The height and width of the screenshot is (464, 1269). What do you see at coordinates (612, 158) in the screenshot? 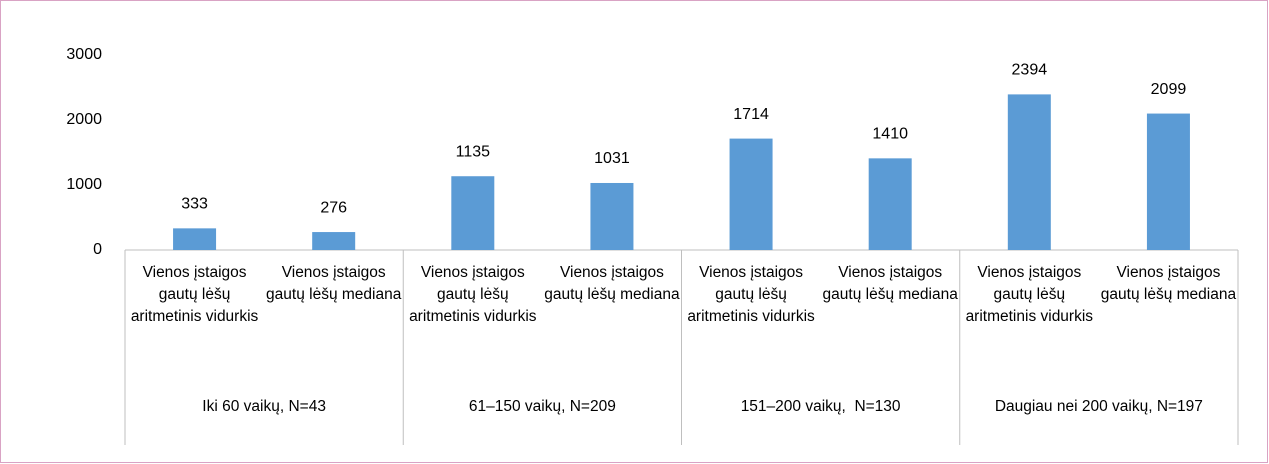
I see `data-label: 1031` at bounding box center [612, 158].